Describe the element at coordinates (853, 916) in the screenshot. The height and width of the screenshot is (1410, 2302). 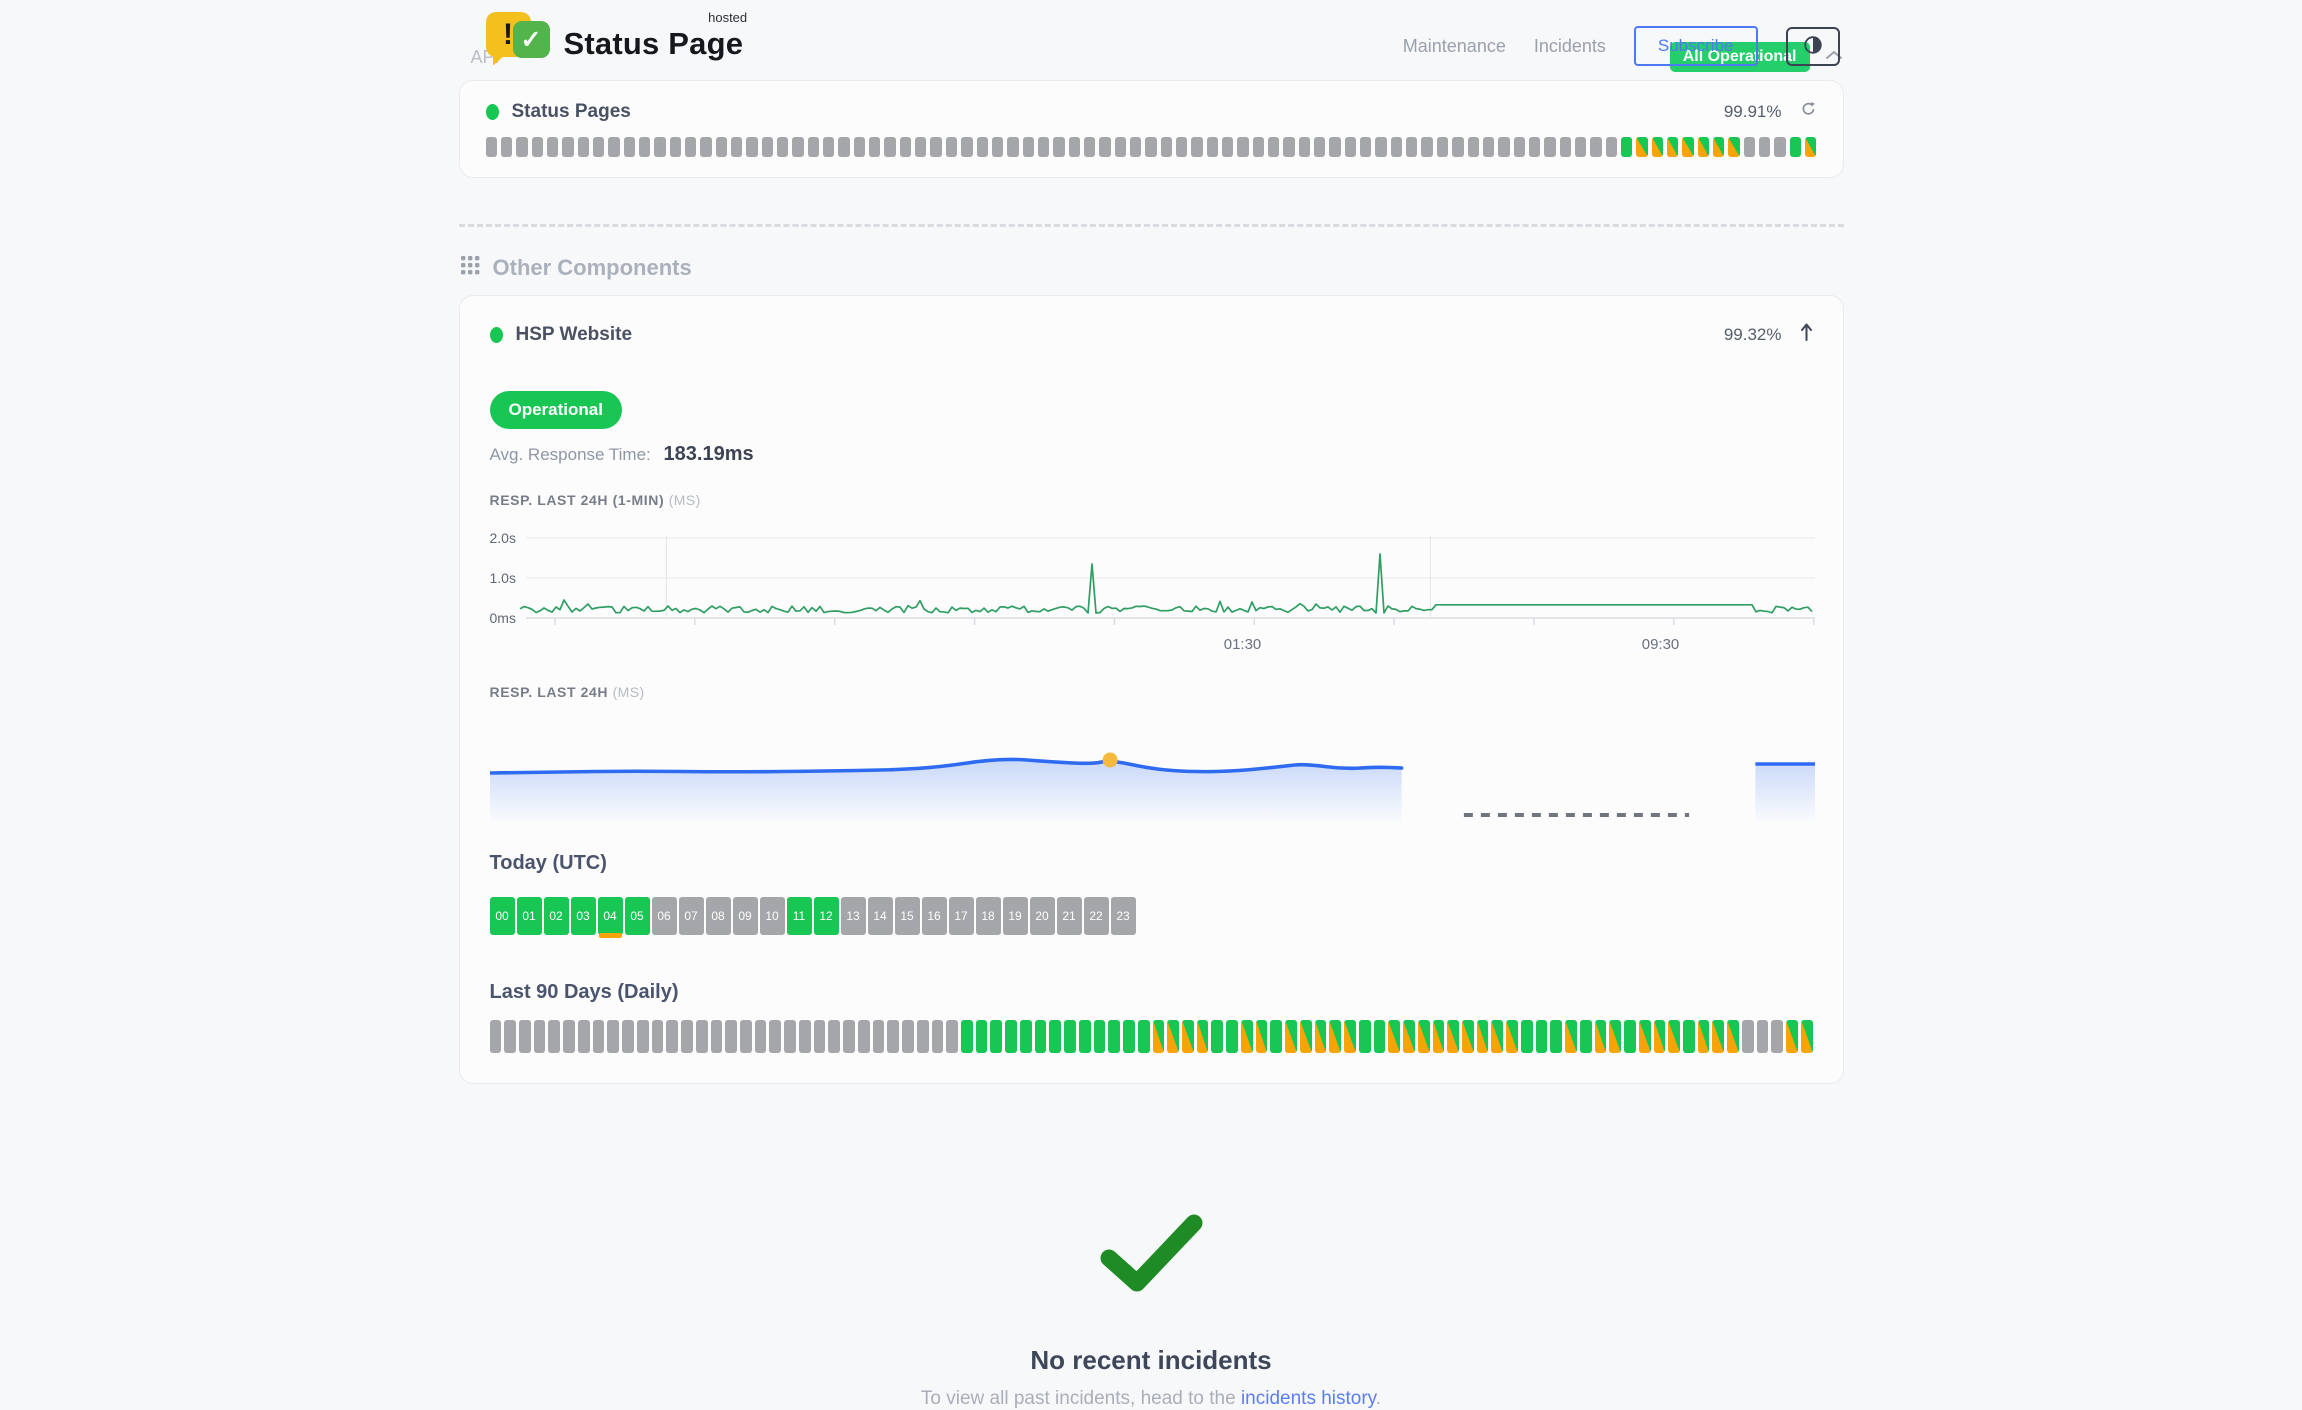
I see `hour-box-13: 13` at that location.